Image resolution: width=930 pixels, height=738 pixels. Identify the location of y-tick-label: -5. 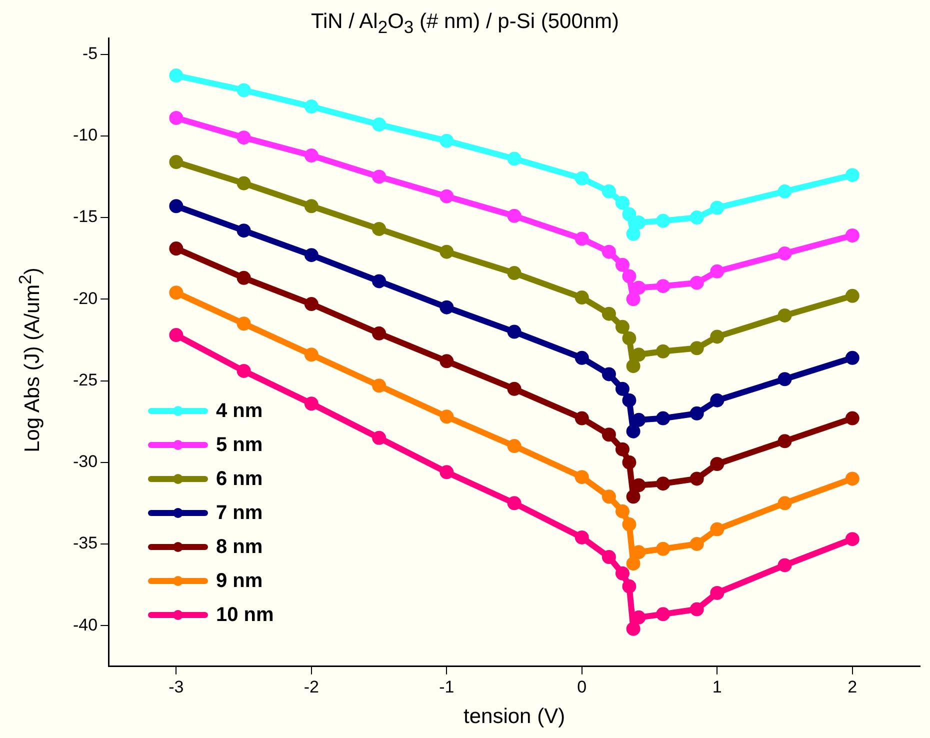
(90, 54).